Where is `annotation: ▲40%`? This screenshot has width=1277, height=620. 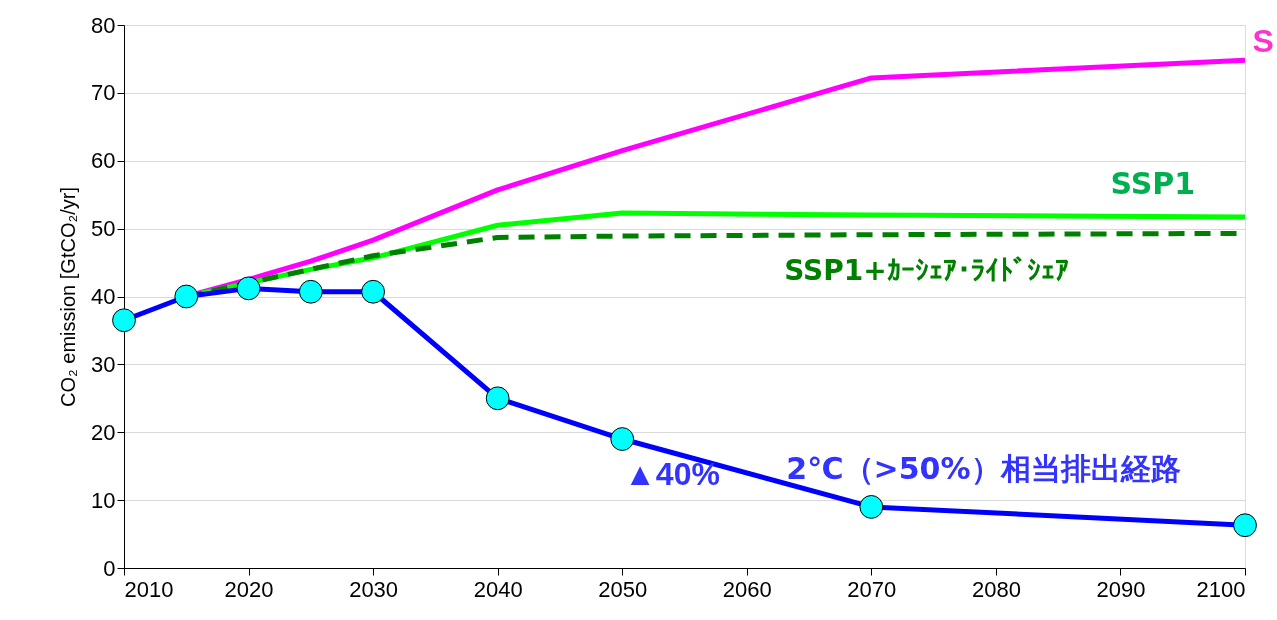 annotation: ▲40% is located at coordinates (672, 474).